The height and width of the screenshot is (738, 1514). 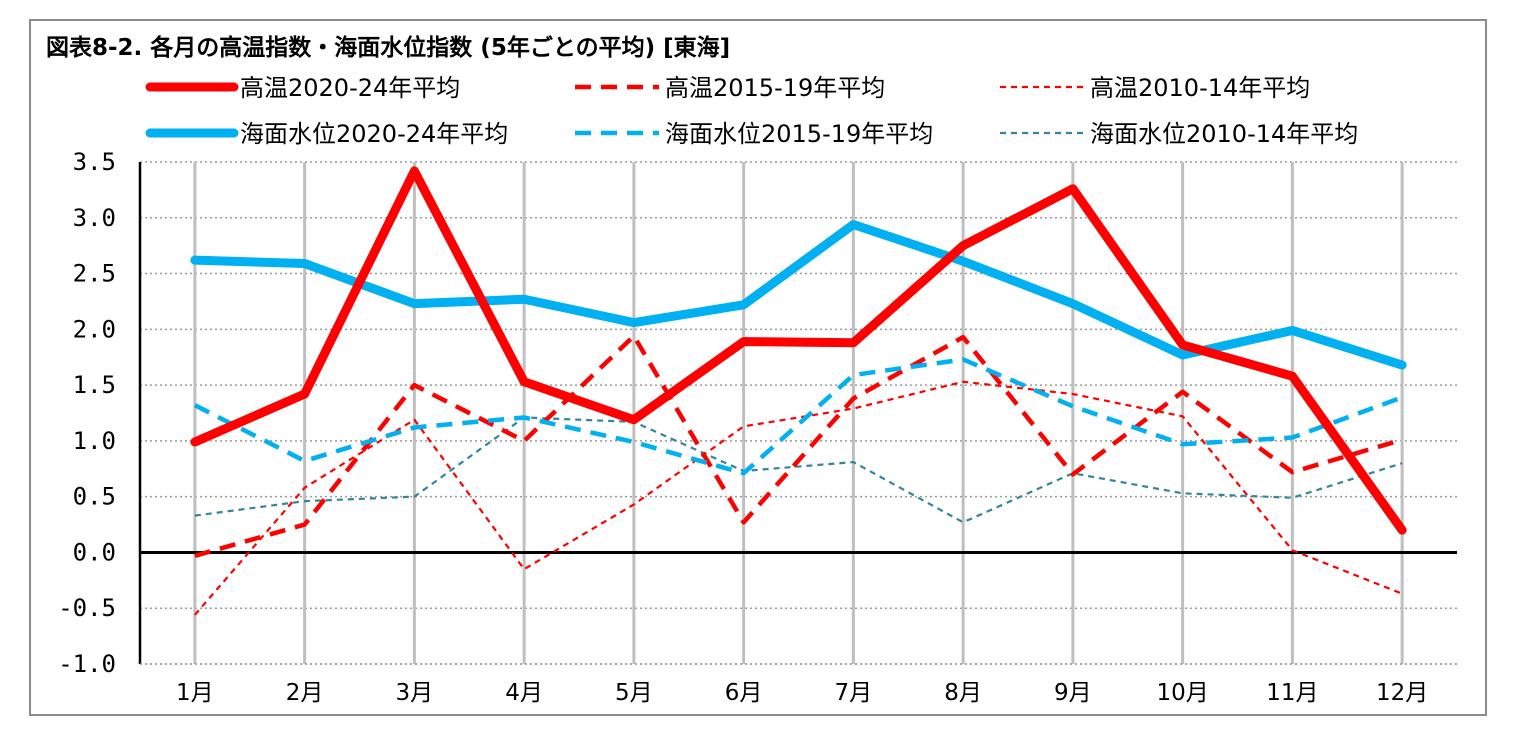 What do you see at coordinates (87, 664) in the screenshot?
I see `y-tick-label: -1.0` at bounding box center [87, 664].